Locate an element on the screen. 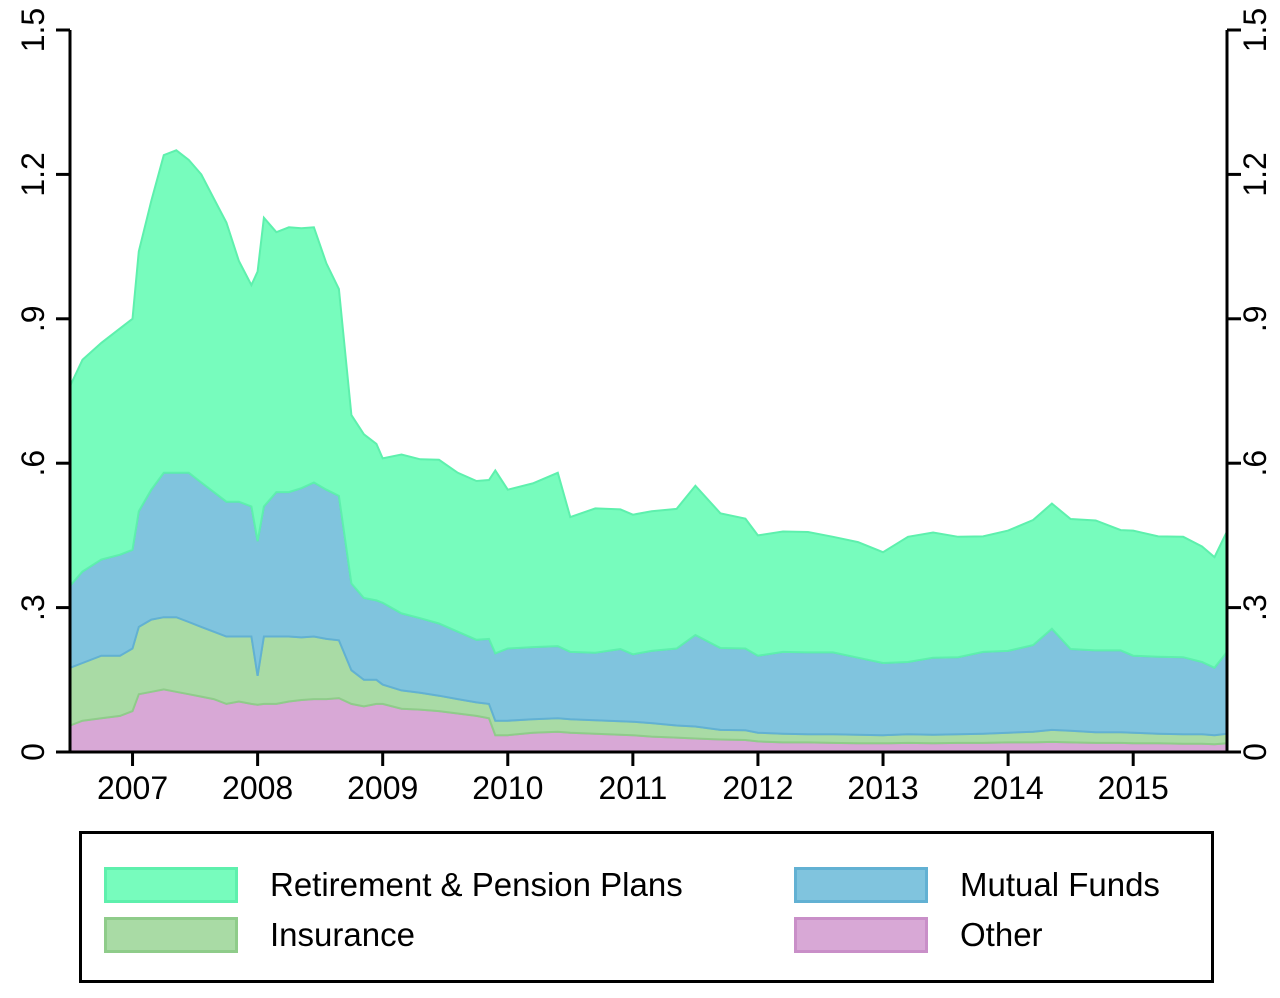 Image resolution: width=1280 pixels, height=998 pixels. y-tick-label-right: 1.2 is located at coordinates (1255, 174).